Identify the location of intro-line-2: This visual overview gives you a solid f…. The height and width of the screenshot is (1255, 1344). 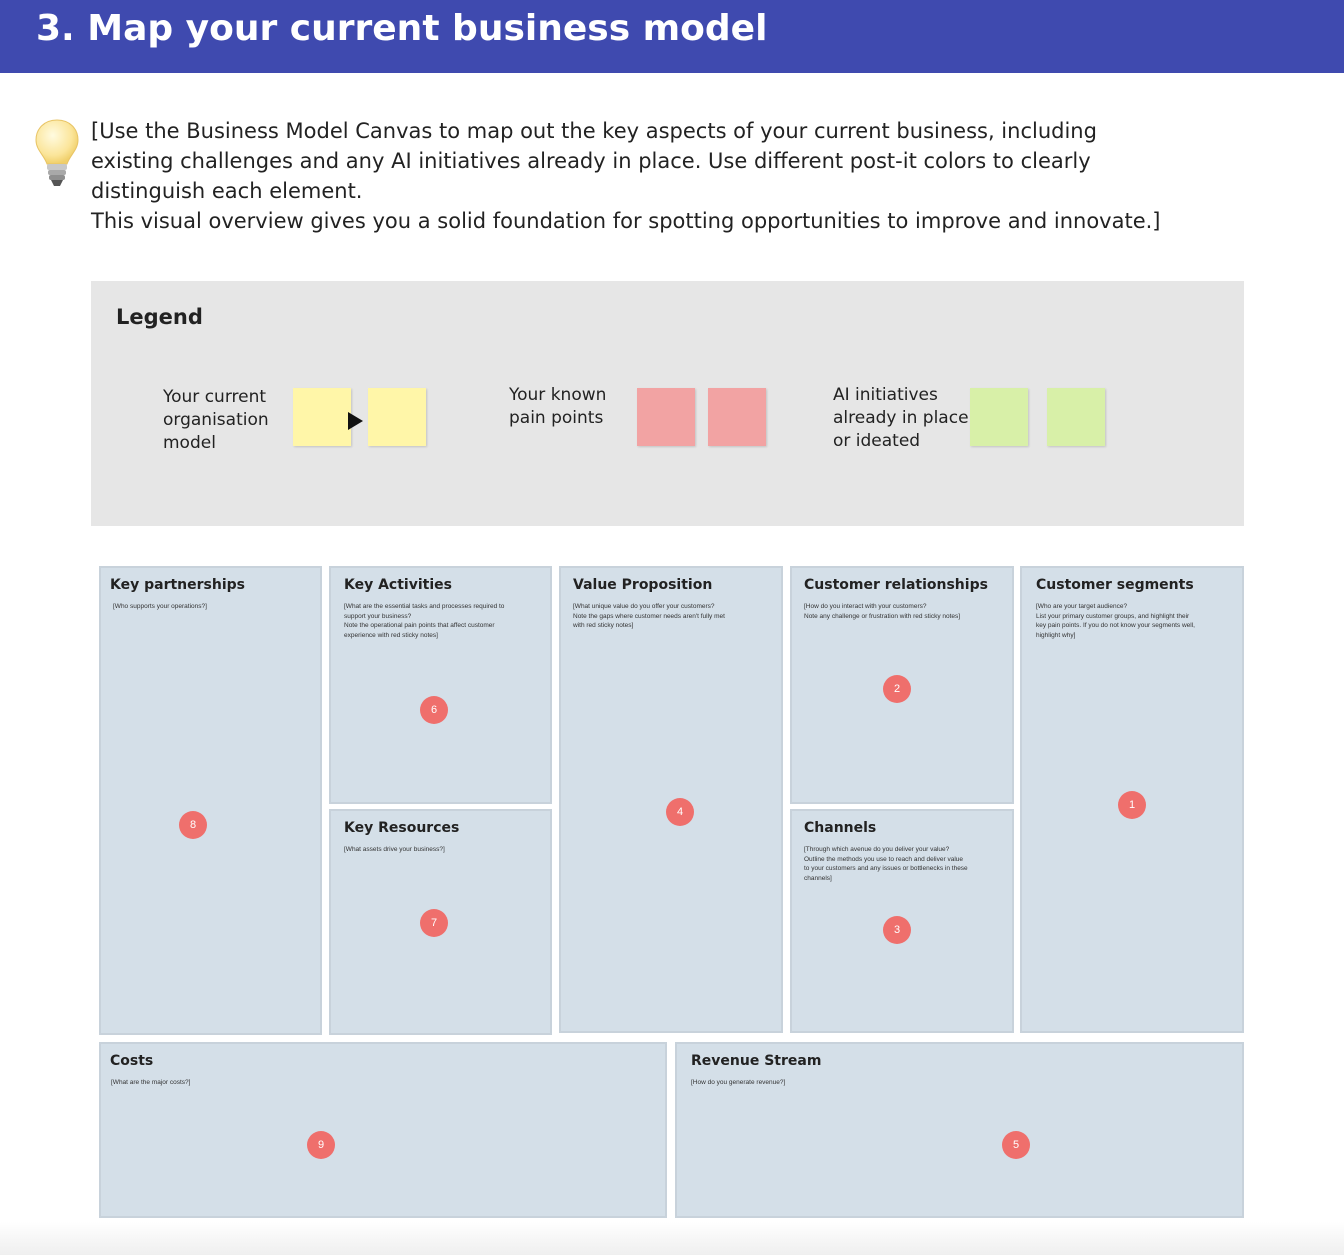
(626, 221).